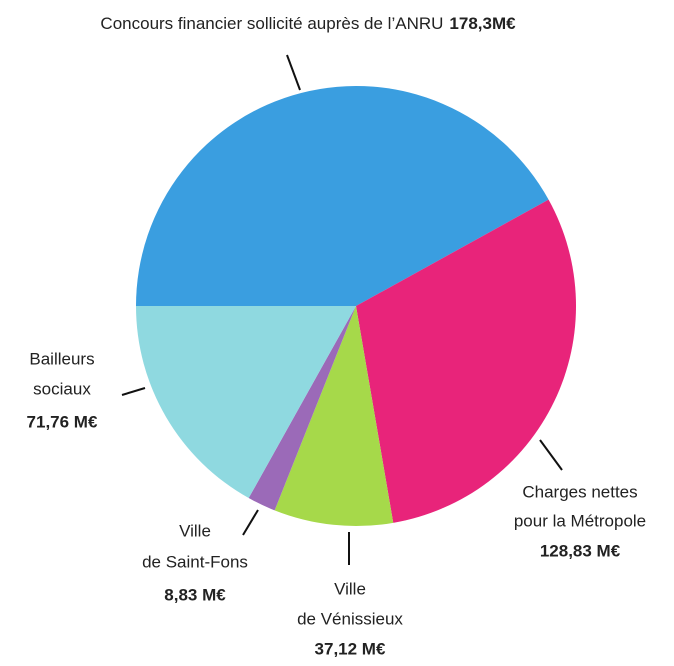 This screenshot has width=674, height=666. I want to click on category-label: de Saint-Fons, so click(195, 561).